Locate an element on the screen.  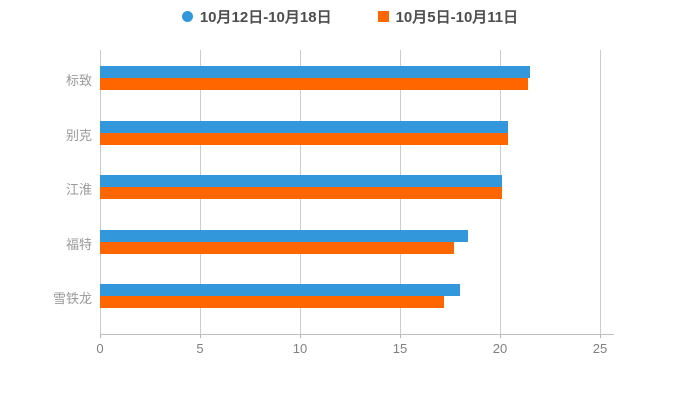
x-tick-label-25: 25 is located at coordinates (600, 348).